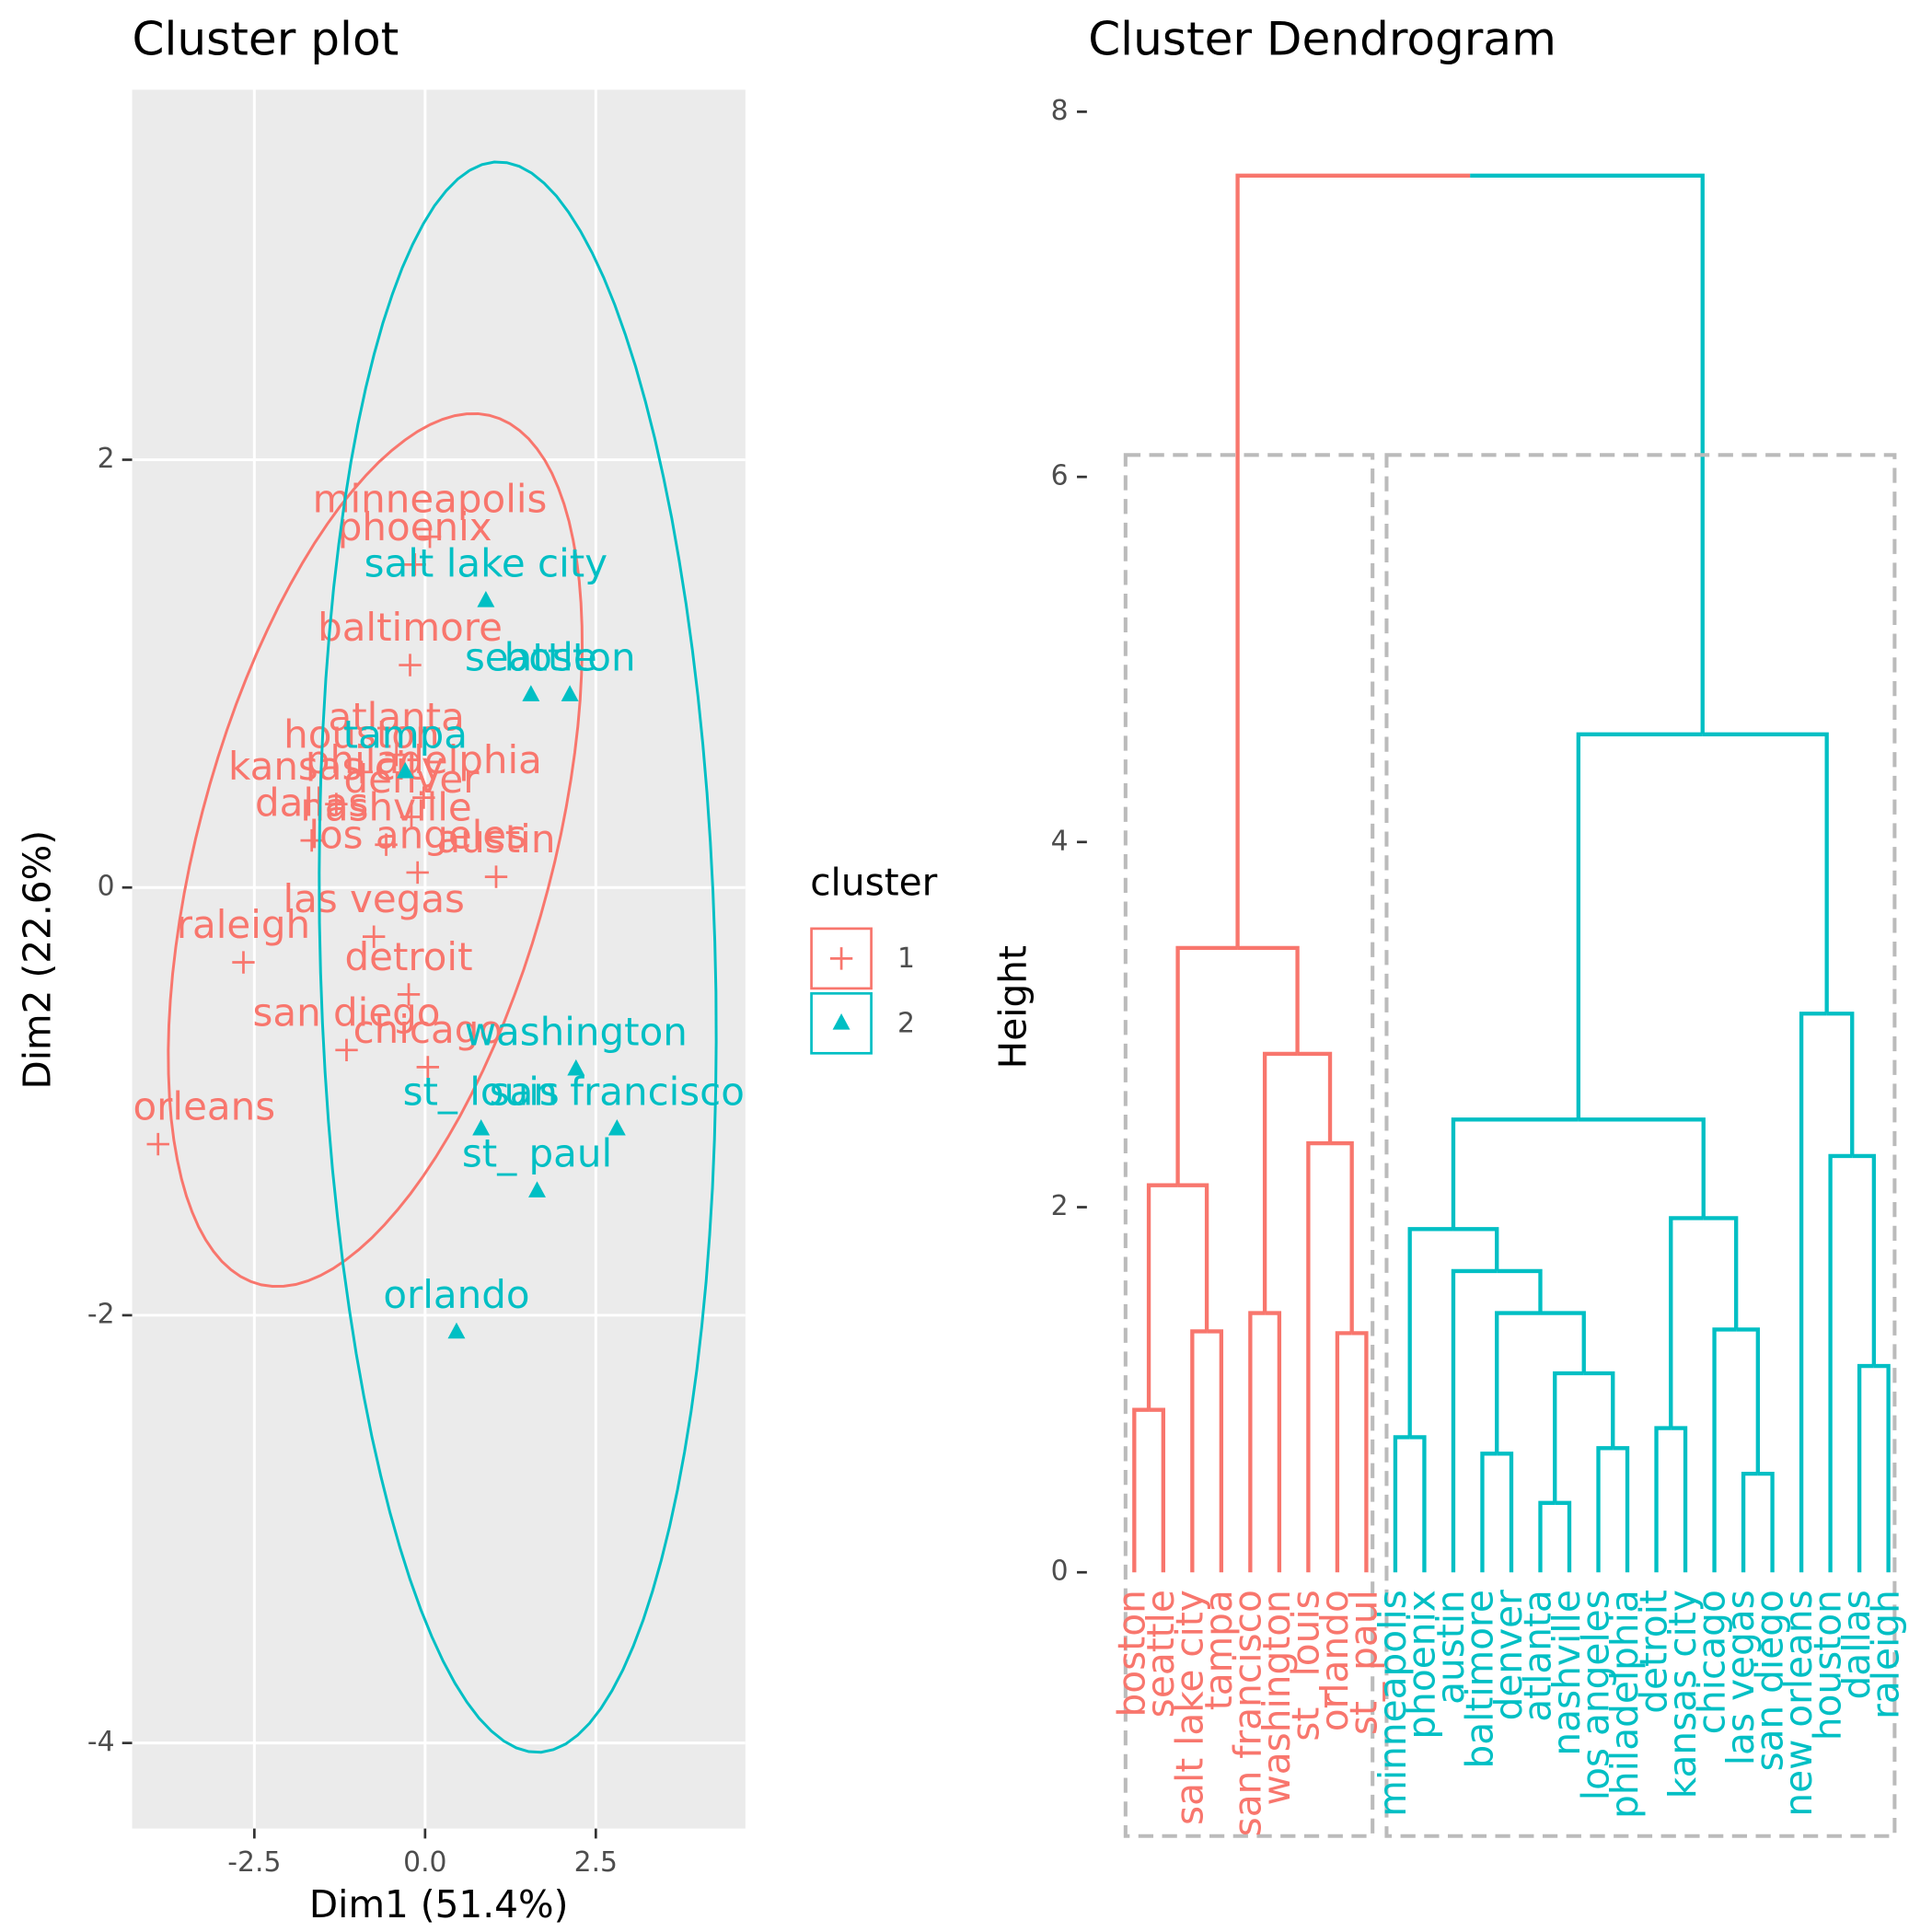  Describe the element at coordinates (1857, 1645) in the screenshot. I see `leaf-label: dallas` at that location.